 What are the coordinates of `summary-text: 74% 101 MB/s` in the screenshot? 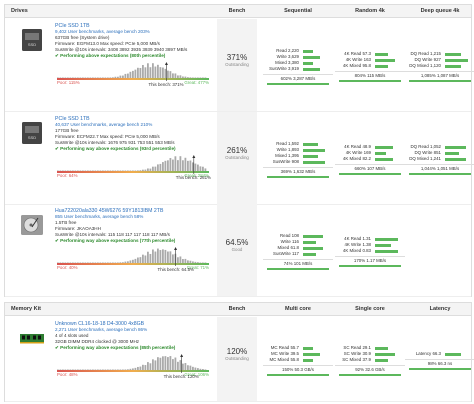 It's located at (298, 263).